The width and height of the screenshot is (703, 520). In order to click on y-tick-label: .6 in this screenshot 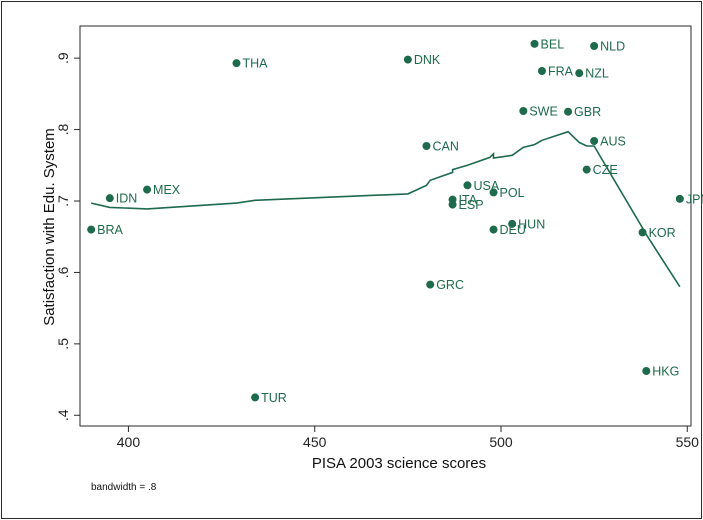, I will do `click(63, 272)`.